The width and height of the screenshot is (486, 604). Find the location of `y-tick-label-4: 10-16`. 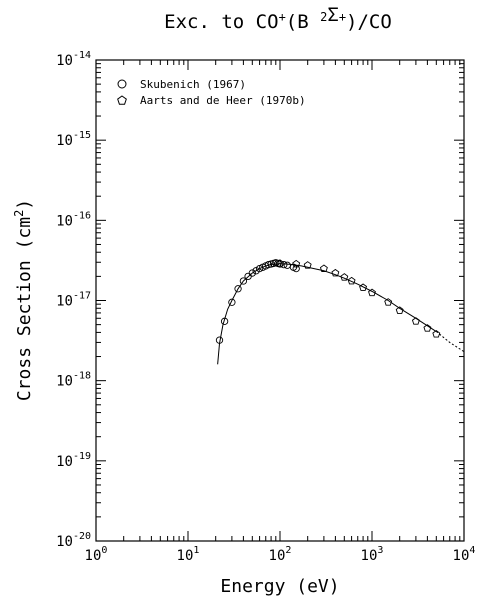

y-tick-label-4: 10-16 is located at coordinates (73, 219).